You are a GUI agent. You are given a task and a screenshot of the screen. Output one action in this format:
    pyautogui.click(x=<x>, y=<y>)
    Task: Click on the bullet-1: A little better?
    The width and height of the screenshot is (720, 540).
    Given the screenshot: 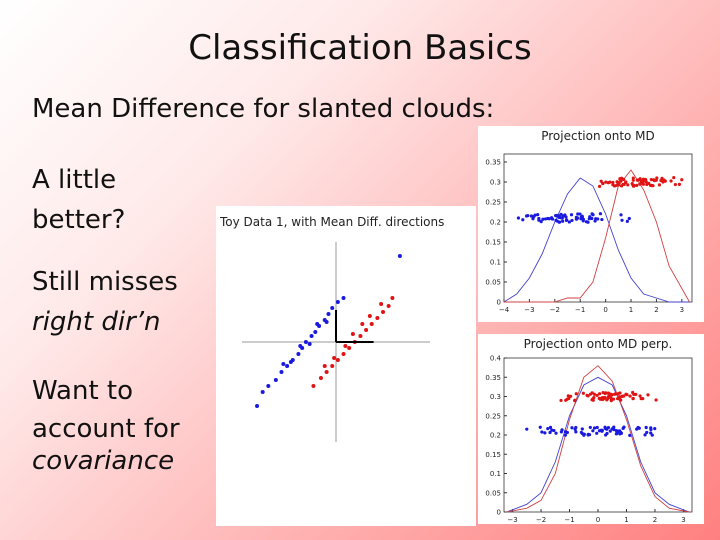 What is the action you would take?
    pyautogui.click(x=78, y=200)
    